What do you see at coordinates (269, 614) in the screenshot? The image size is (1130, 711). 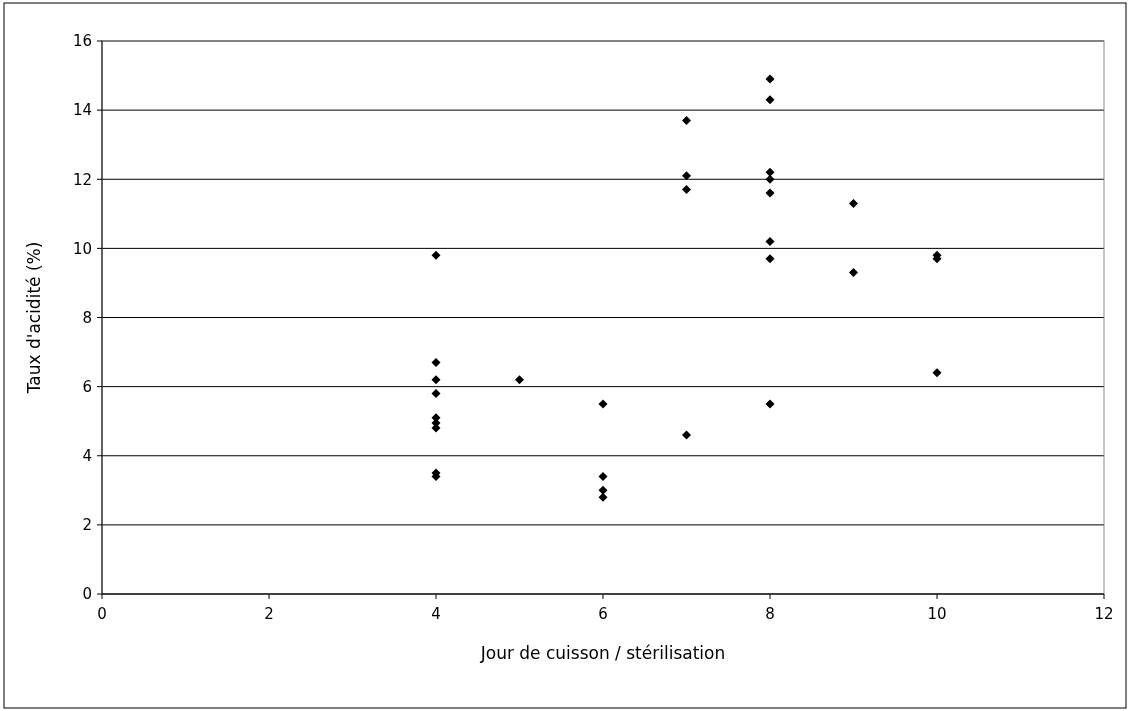 I see `x-tick-label: 2` at bounding box center [269, 614].